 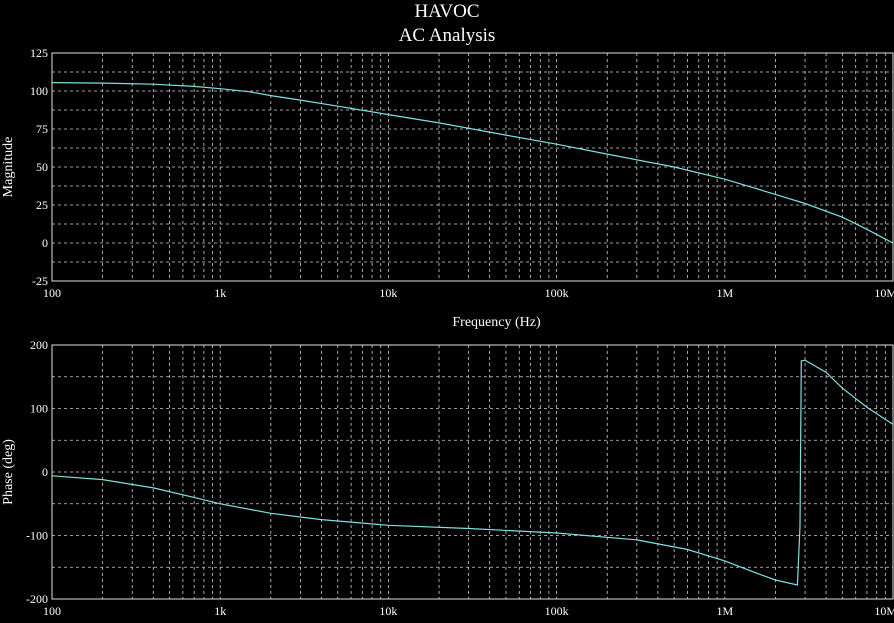 I want to click on chart-title-block: HAVOC AC Analysis, so click(x=447, y=24).